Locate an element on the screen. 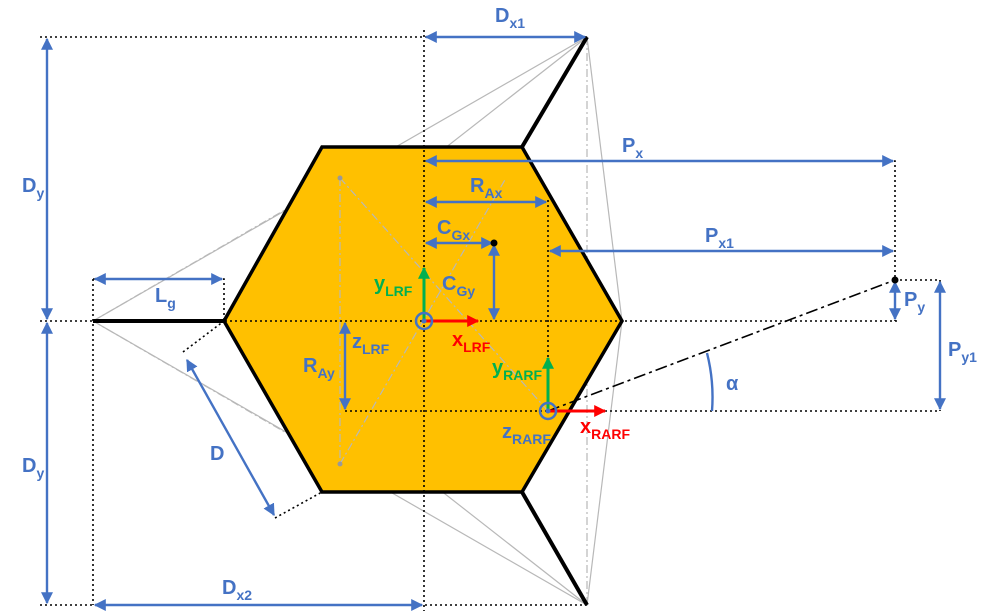 This screenshot has height=611, width=983. label-dx2: Dx2 is located at coordinates (237, 590).